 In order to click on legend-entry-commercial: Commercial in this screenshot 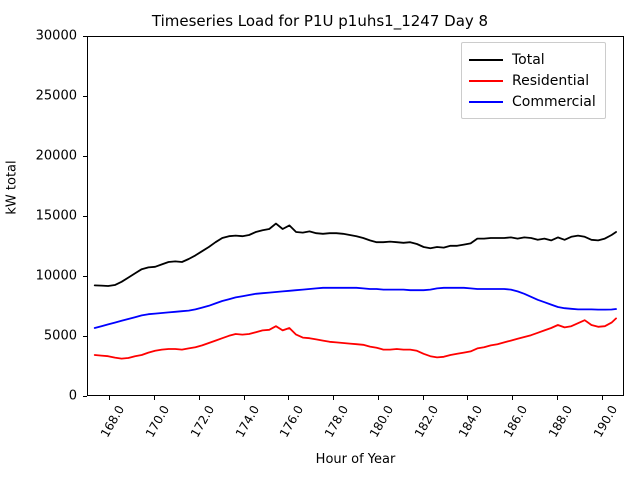, I will do `click(532, 101)`.